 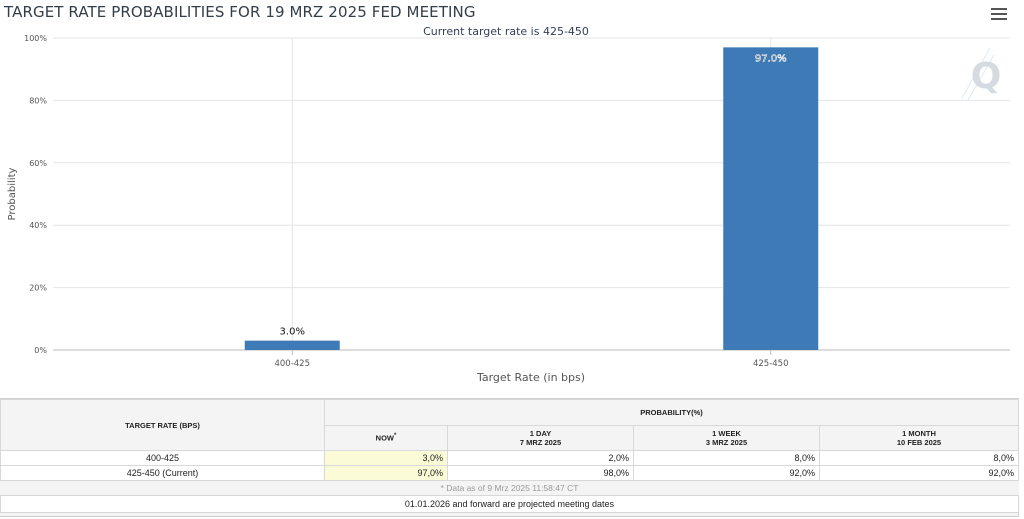 I want to click on probability-header: PROBABILITY(%), so click(x=671, y=412).